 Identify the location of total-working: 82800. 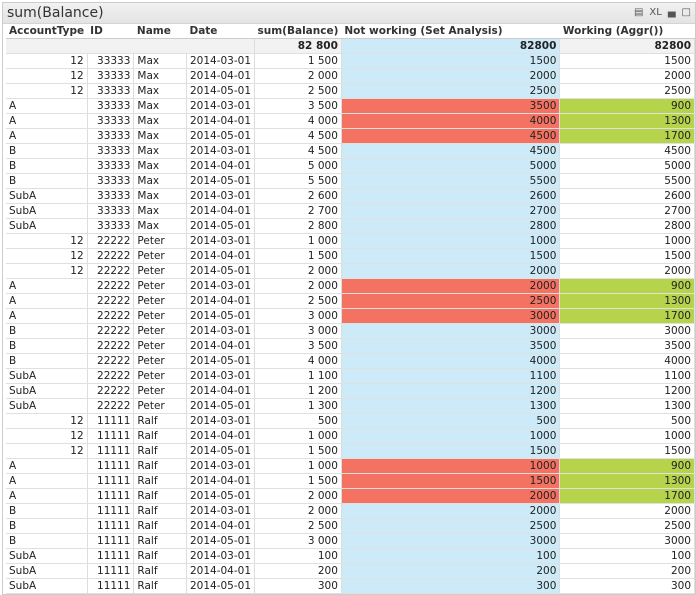
(627, 46).